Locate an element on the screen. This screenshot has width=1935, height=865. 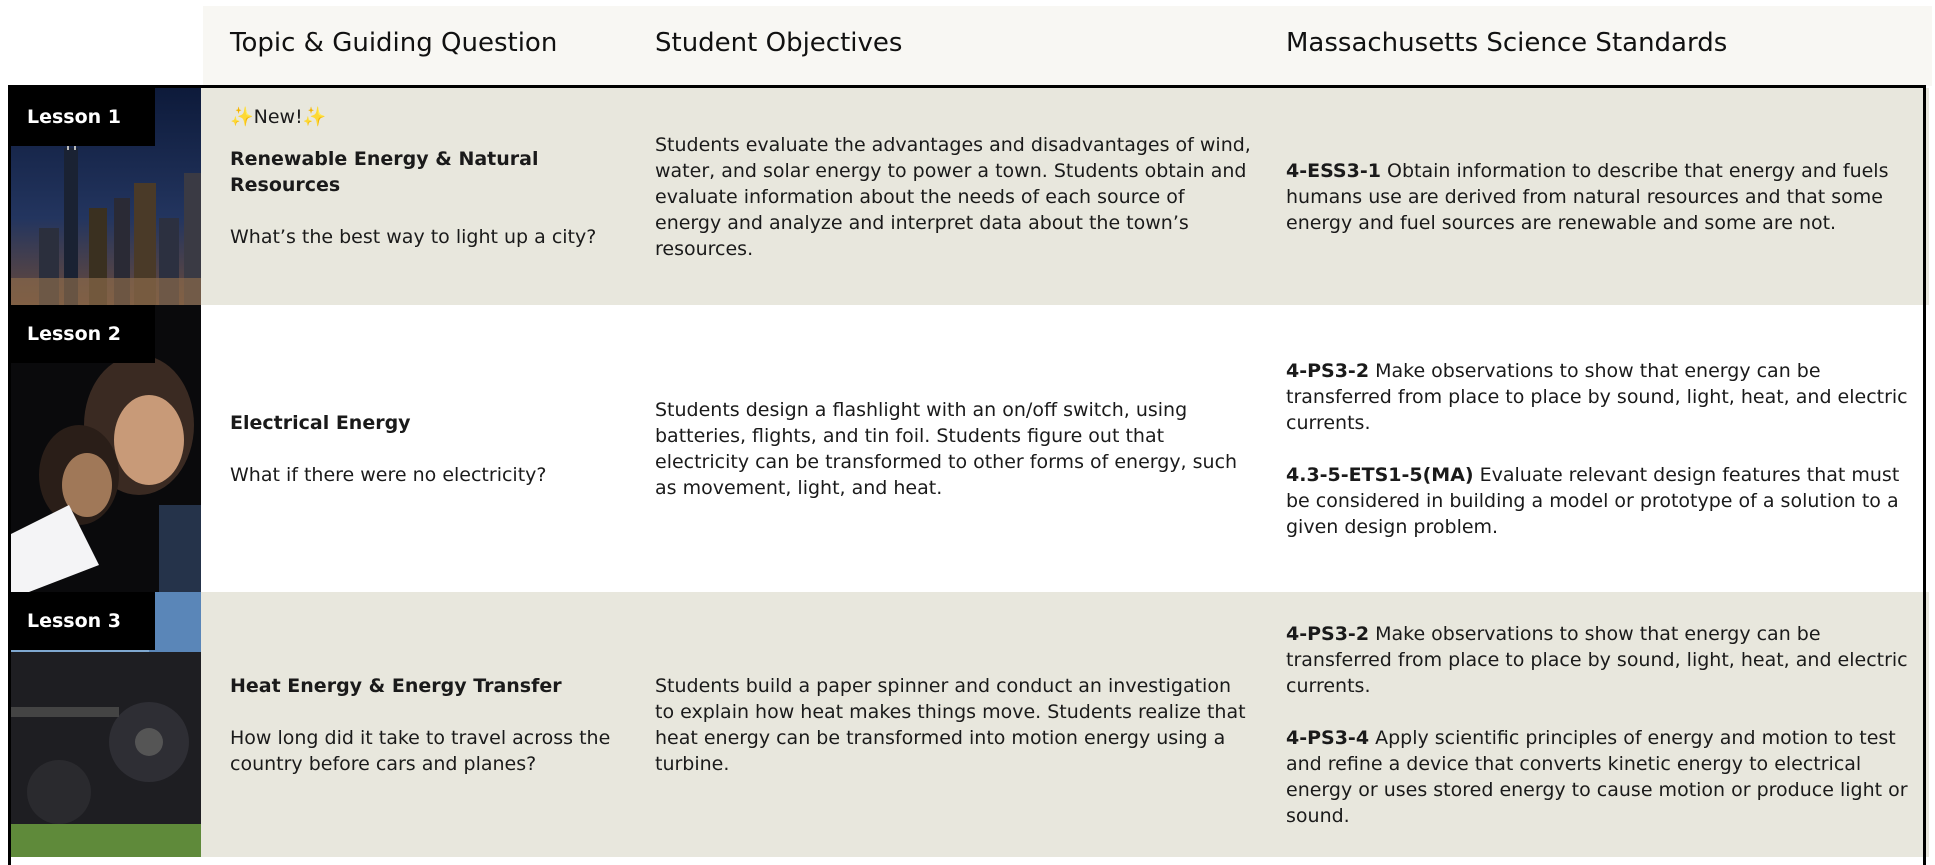
new-badge: ✨New!✨ is located at coordinates (278, 117).